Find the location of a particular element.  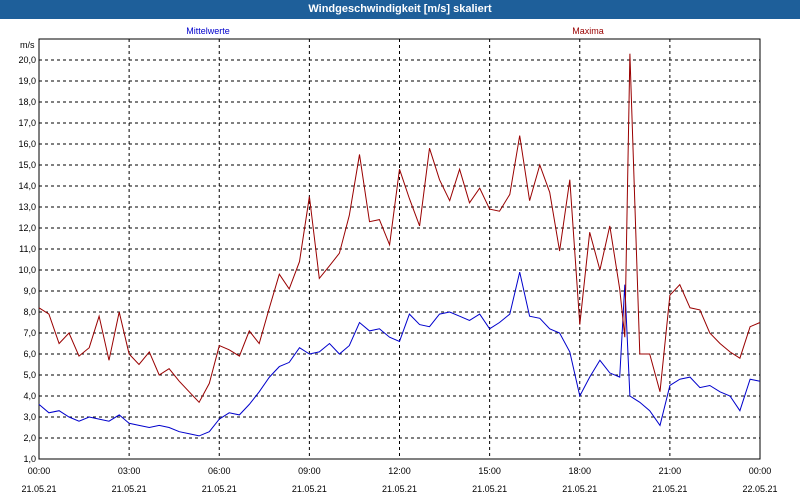

y-tick-label: 10,0 is located at coordinates (27, 270).